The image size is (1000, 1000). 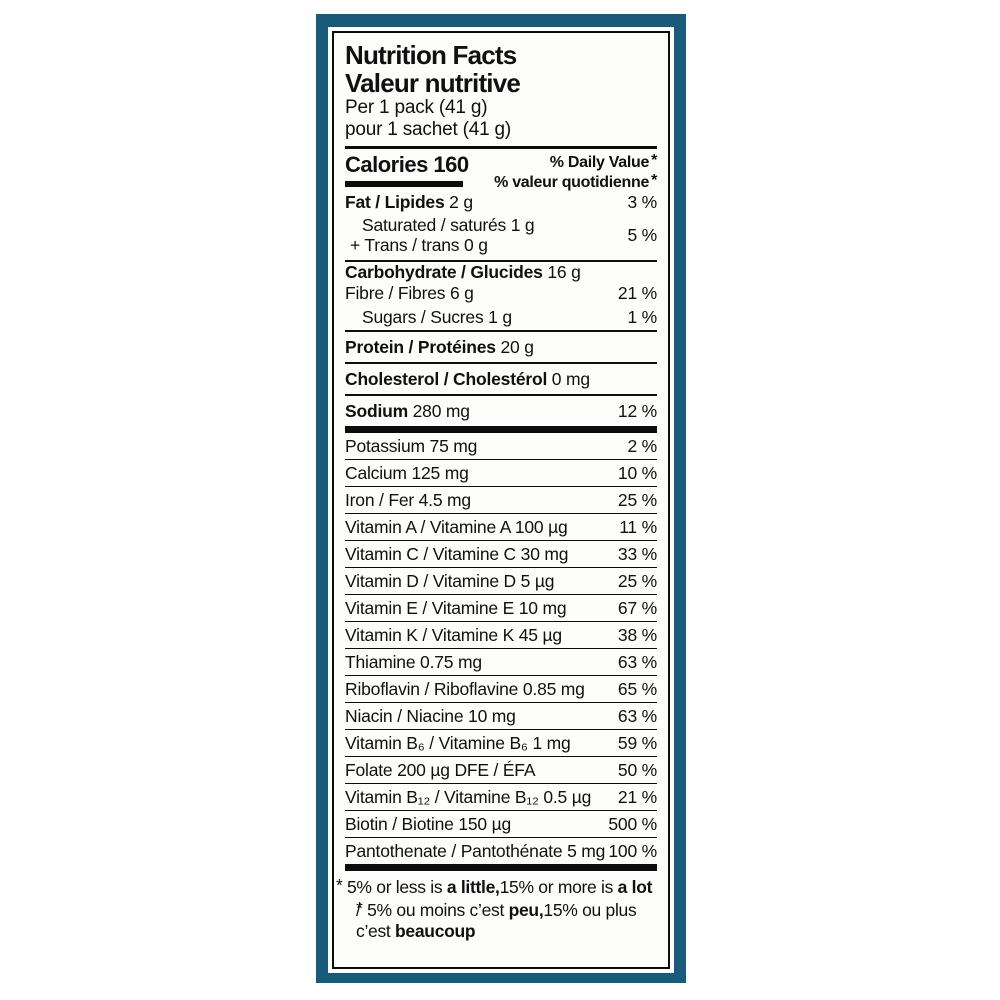 What do you see at coordinates (430, 715) in the screenshot?
I see `nutrient-name: Niacin / Niacine 10 mg` at bounding box center [430, 715].